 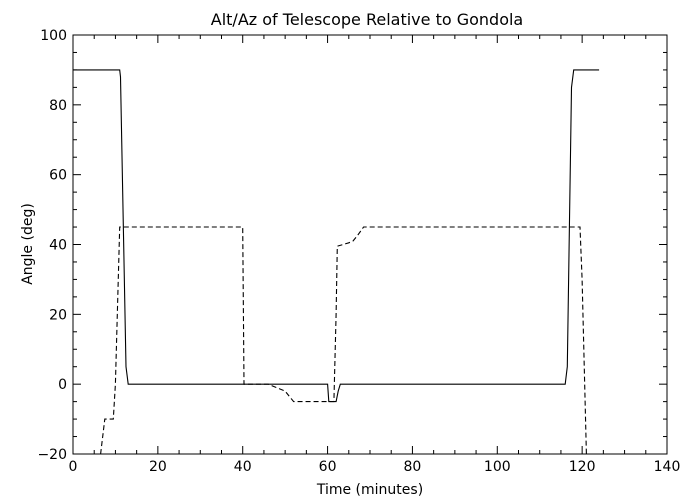 I want to click on y-tick-label: 0, so click(x=62, y=385).